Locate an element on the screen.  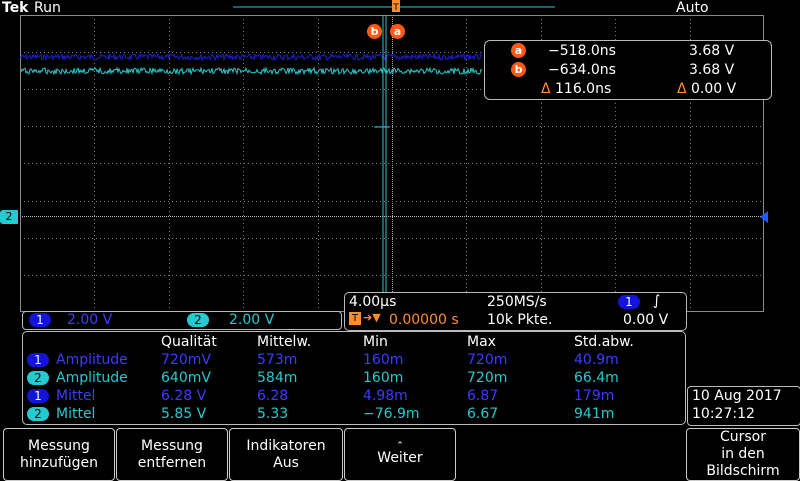
col-header-mean: Mittelw. is located at coordinates (284, 342).